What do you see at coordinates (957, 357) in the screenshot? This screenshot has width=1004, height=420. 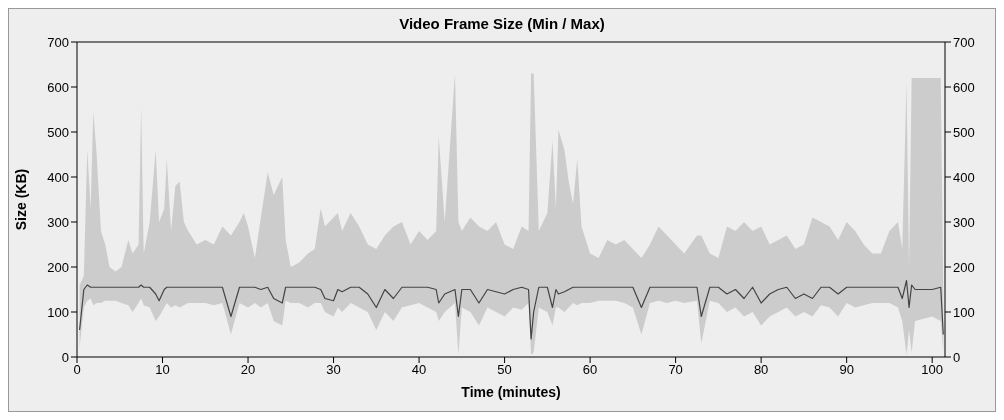 I see `y2-tick-label: 0` at bounding box center [957, 357].